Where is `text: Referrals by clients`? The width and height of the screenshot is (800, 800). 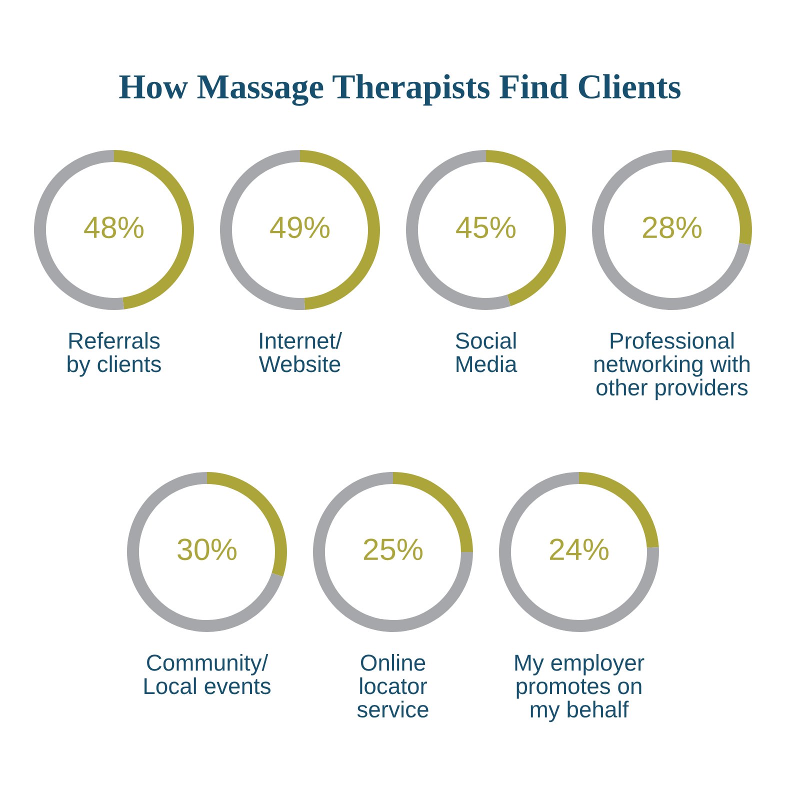 text: Referrals by clients is located at coordinates (114, 354).